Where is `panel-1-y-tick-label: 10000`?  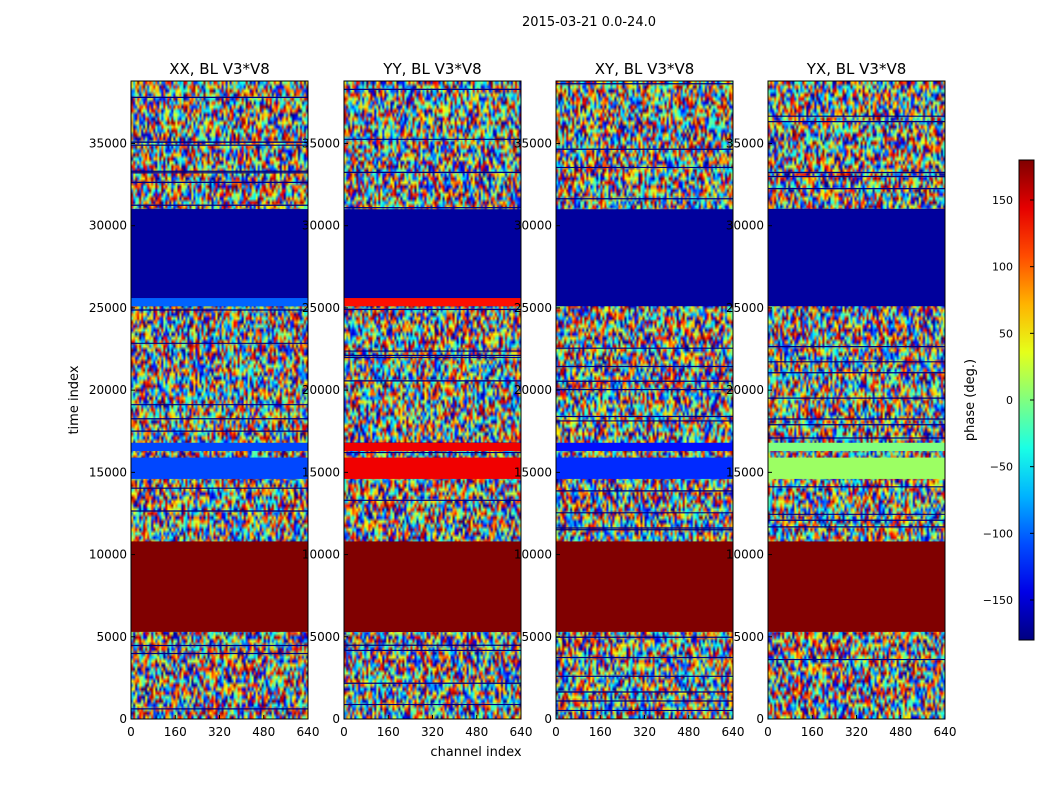 panel-1-y-tick-label: 10000 is located at coordinates (321, 555).